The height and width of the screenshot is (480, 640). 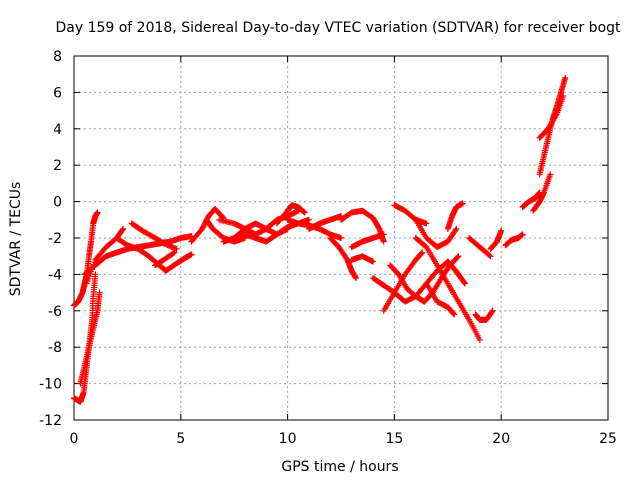 What do you see at coordinates (55, 348) in the screenshot?
I see `y-tick-label: -8` at bounding box center [55, 348].